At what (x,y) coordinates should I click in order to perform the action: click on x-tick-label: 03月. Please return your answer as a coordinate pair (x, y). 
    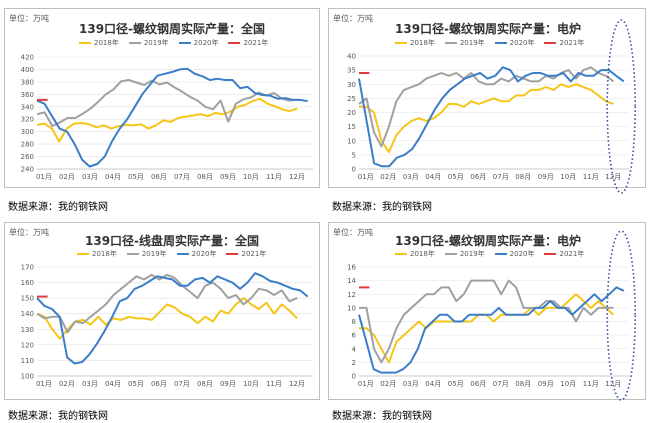
    Looking at the image, I should click on (90, 384).